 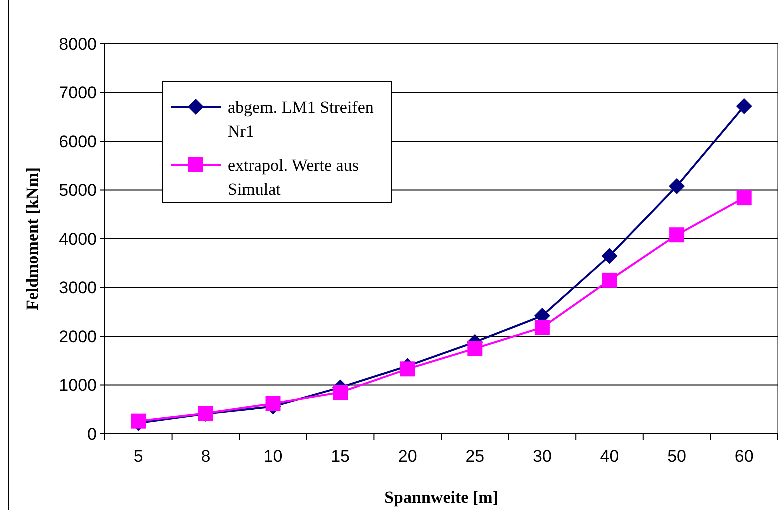 What do you see at coordinates (273, 456) in the screenshot?
I see `x-tick-label: 10` at bounding box center [273, 456].